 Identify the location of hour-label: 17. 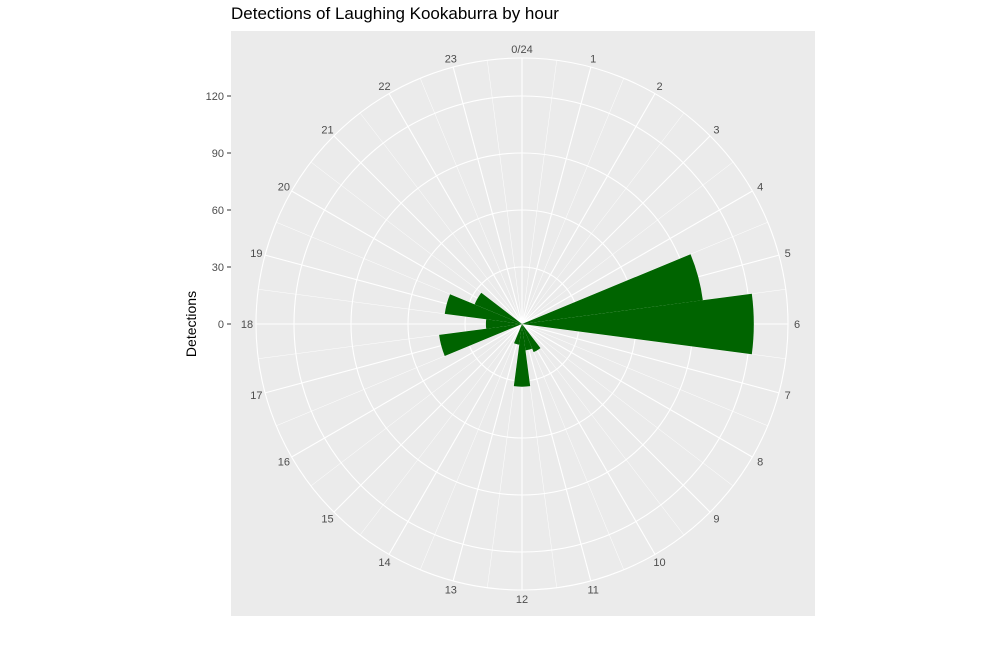
(256, 396).